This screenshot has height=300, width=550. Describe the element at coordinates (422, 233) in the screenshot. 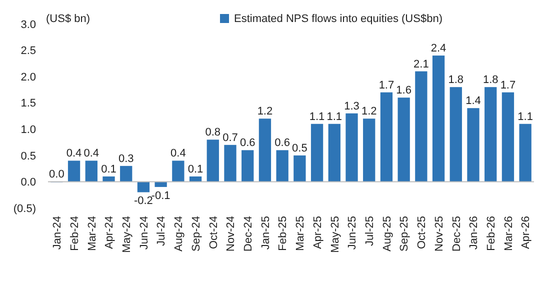

I see `x-tick-label: Oct-25` at that location.